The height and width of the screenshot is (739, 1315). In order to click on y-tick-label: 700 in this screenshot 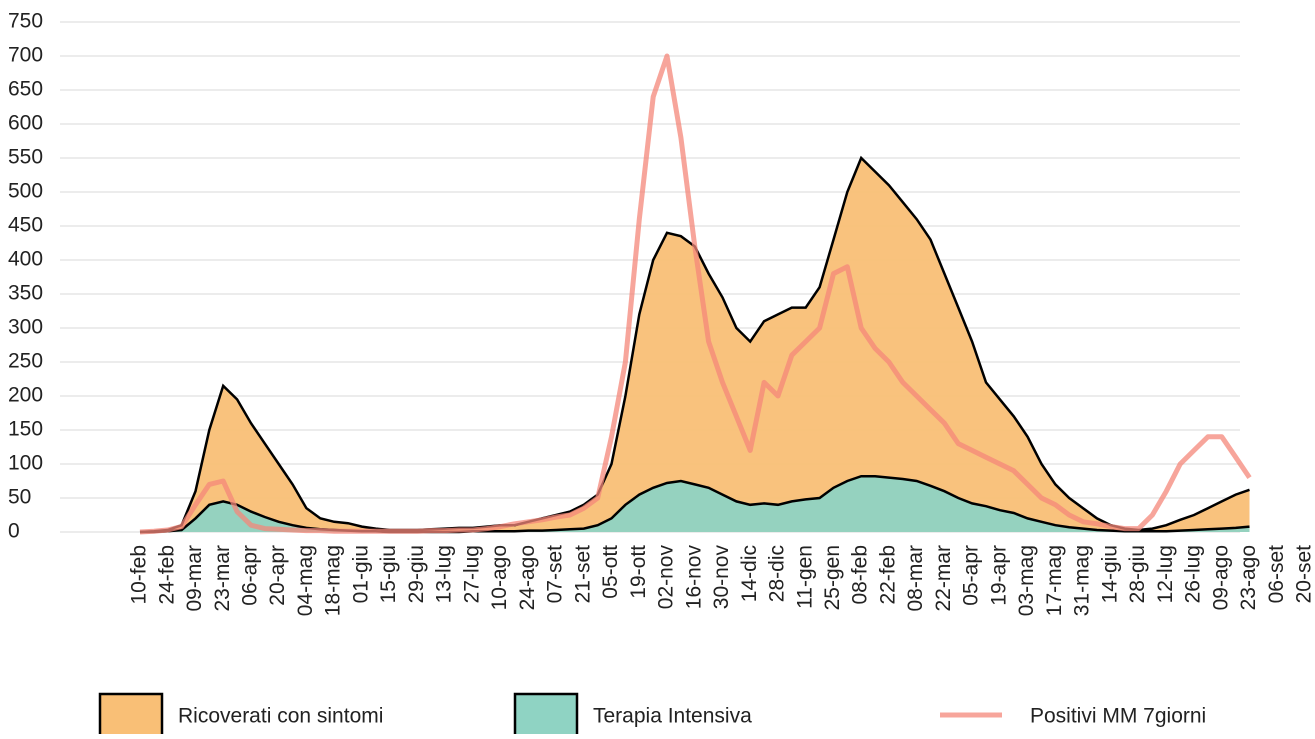, I will do `click(25, 55)`.